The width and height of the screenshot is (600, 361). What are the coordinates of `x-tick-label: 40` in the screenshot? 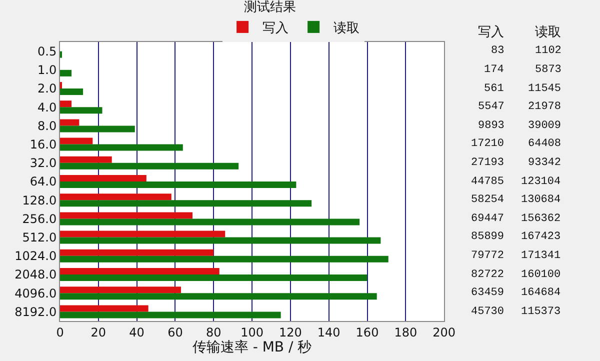 It's located at (136, 332).